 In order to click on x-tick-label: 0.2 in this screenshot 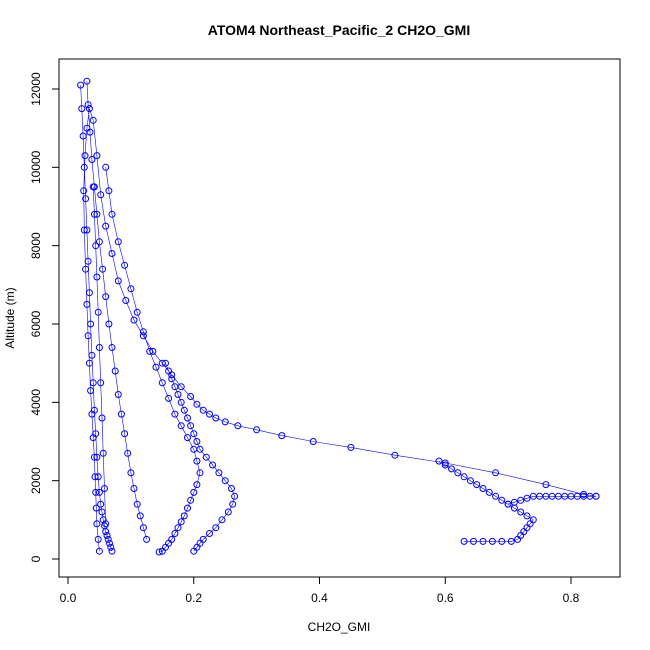, I will do `click(193, 598)`.